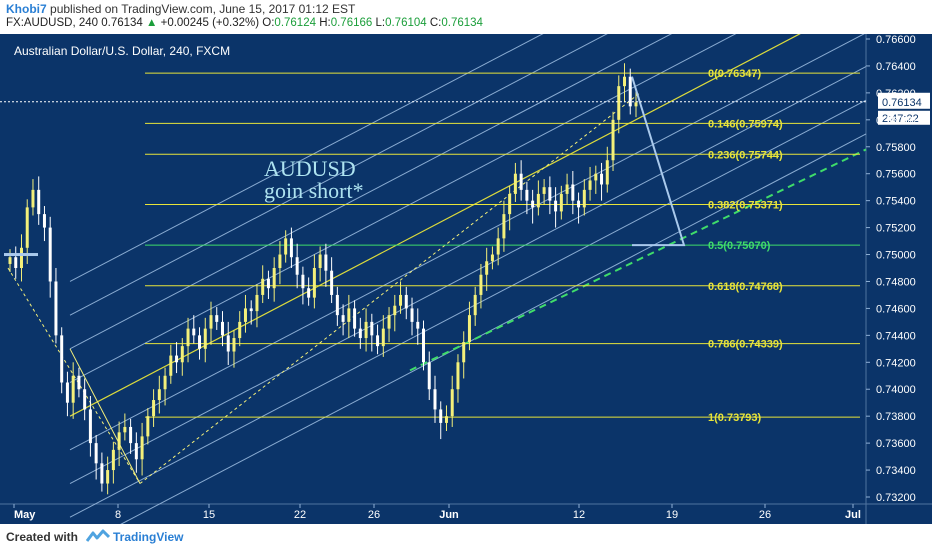  I want to click on y-tick-label: 0.76200, so click(896, 94).